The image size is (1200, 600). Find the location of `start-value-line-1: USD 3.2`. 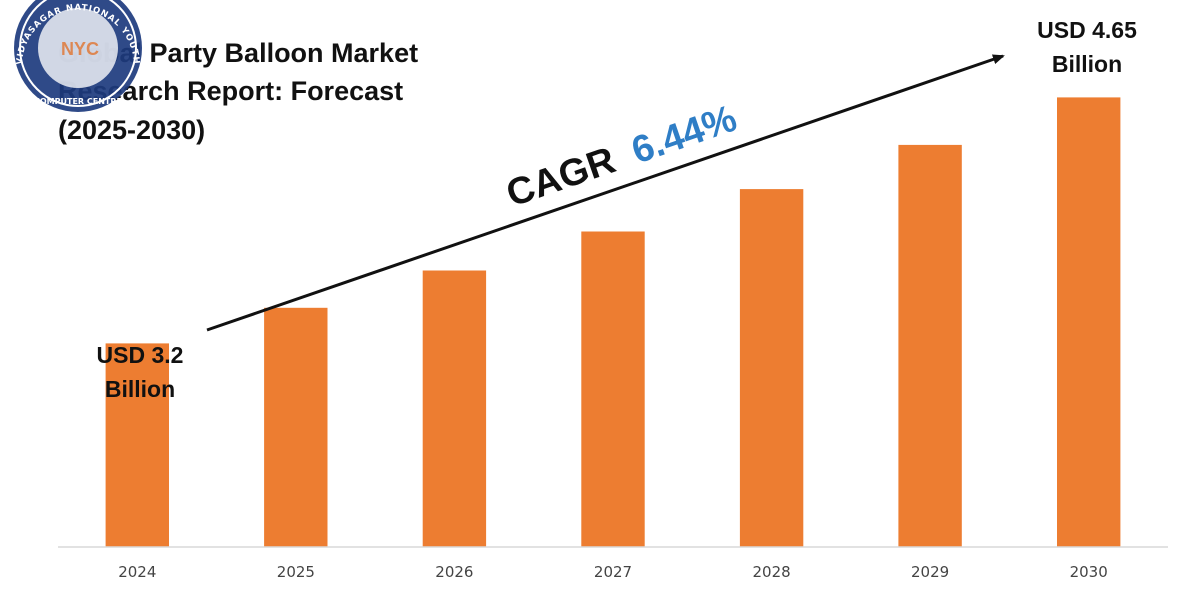

start-value-line-1: USD 3.2 is located at coordinates (140, 355).